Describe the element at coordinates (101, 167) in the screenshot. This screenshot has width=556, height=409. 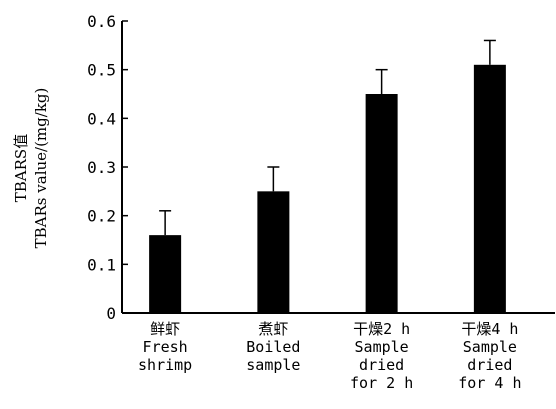
I see `y-tick-label: 0.3` at that location.